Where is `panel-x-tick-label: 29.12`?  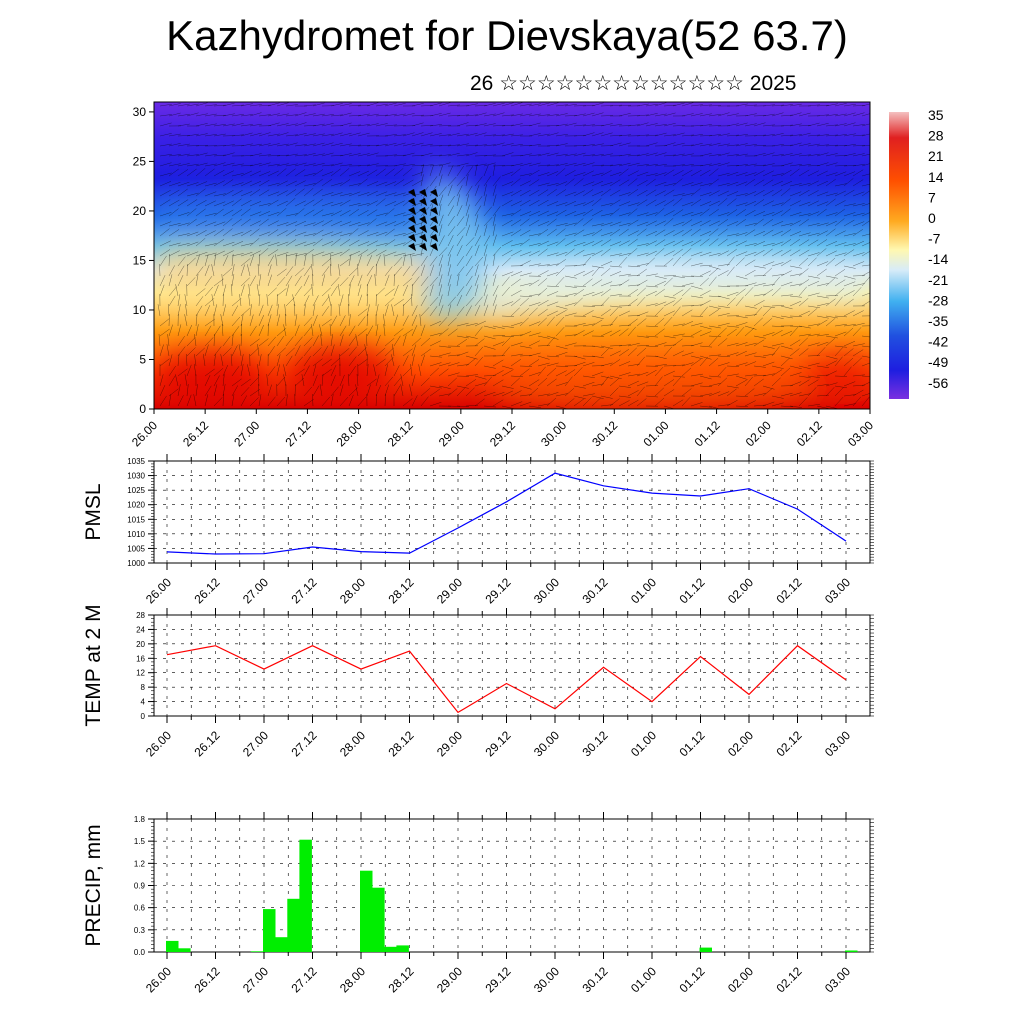 panel-x-tick-label: 29.12 is located at coordinates (497, 590).